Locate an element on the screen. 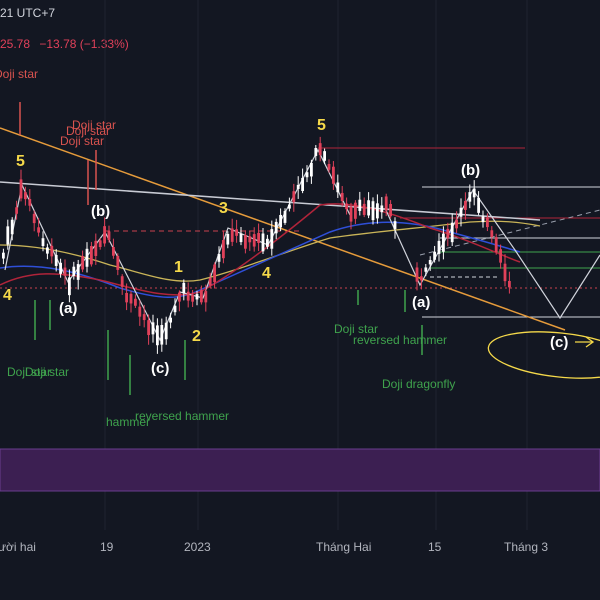 The width and height of the screenshot is (600, 600). wave-label-a-left: (a) is located at coordinates (68, 308).